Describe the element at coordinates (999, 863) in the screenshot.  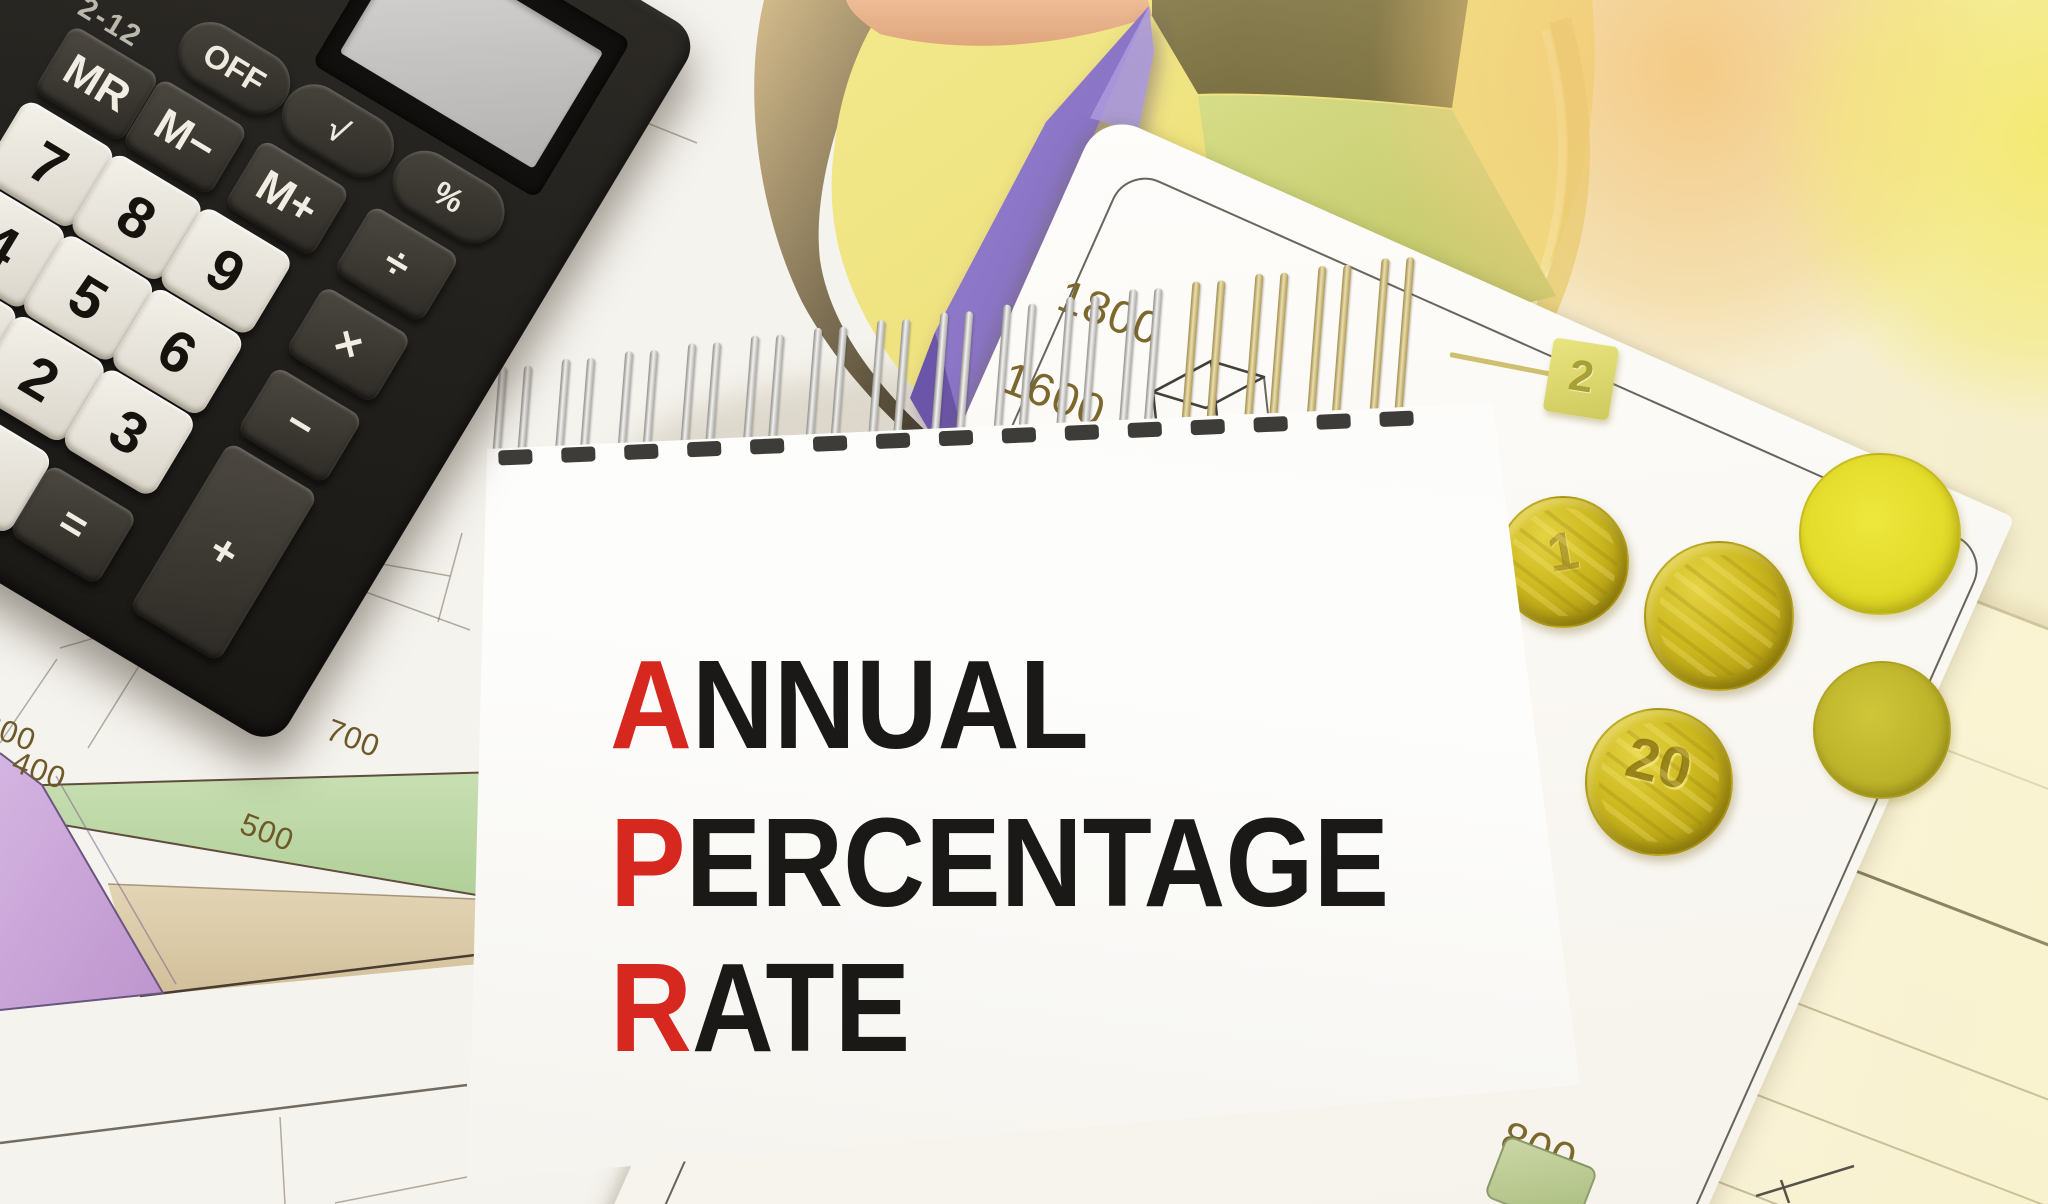
I see `notepad-line-percentage: PERCENTAGE` at that location.